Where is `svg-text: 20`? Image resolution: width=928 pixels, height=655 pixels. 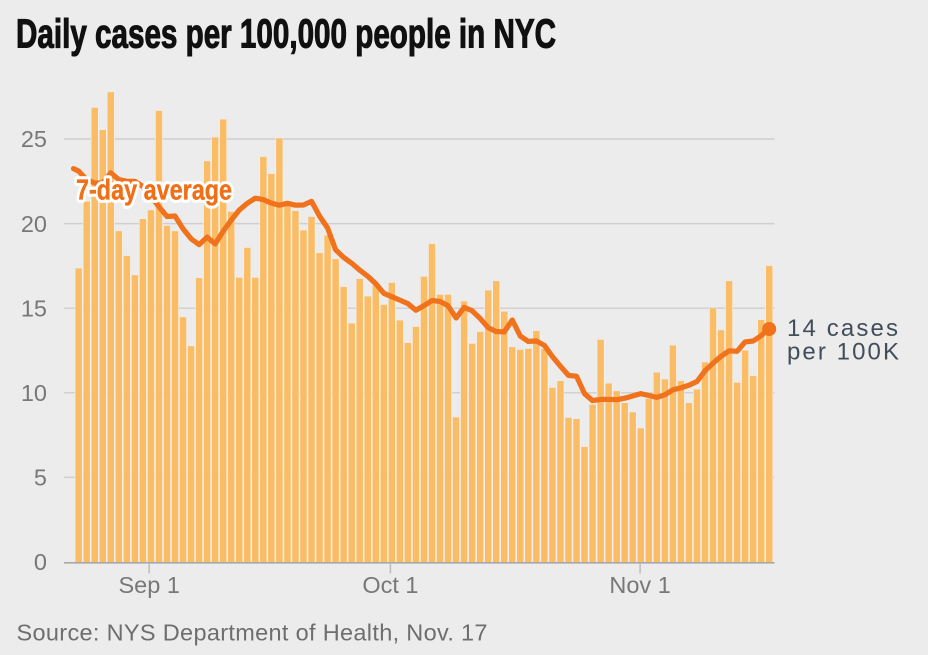
svg-text: 20 is located at coordinates (34, 224).